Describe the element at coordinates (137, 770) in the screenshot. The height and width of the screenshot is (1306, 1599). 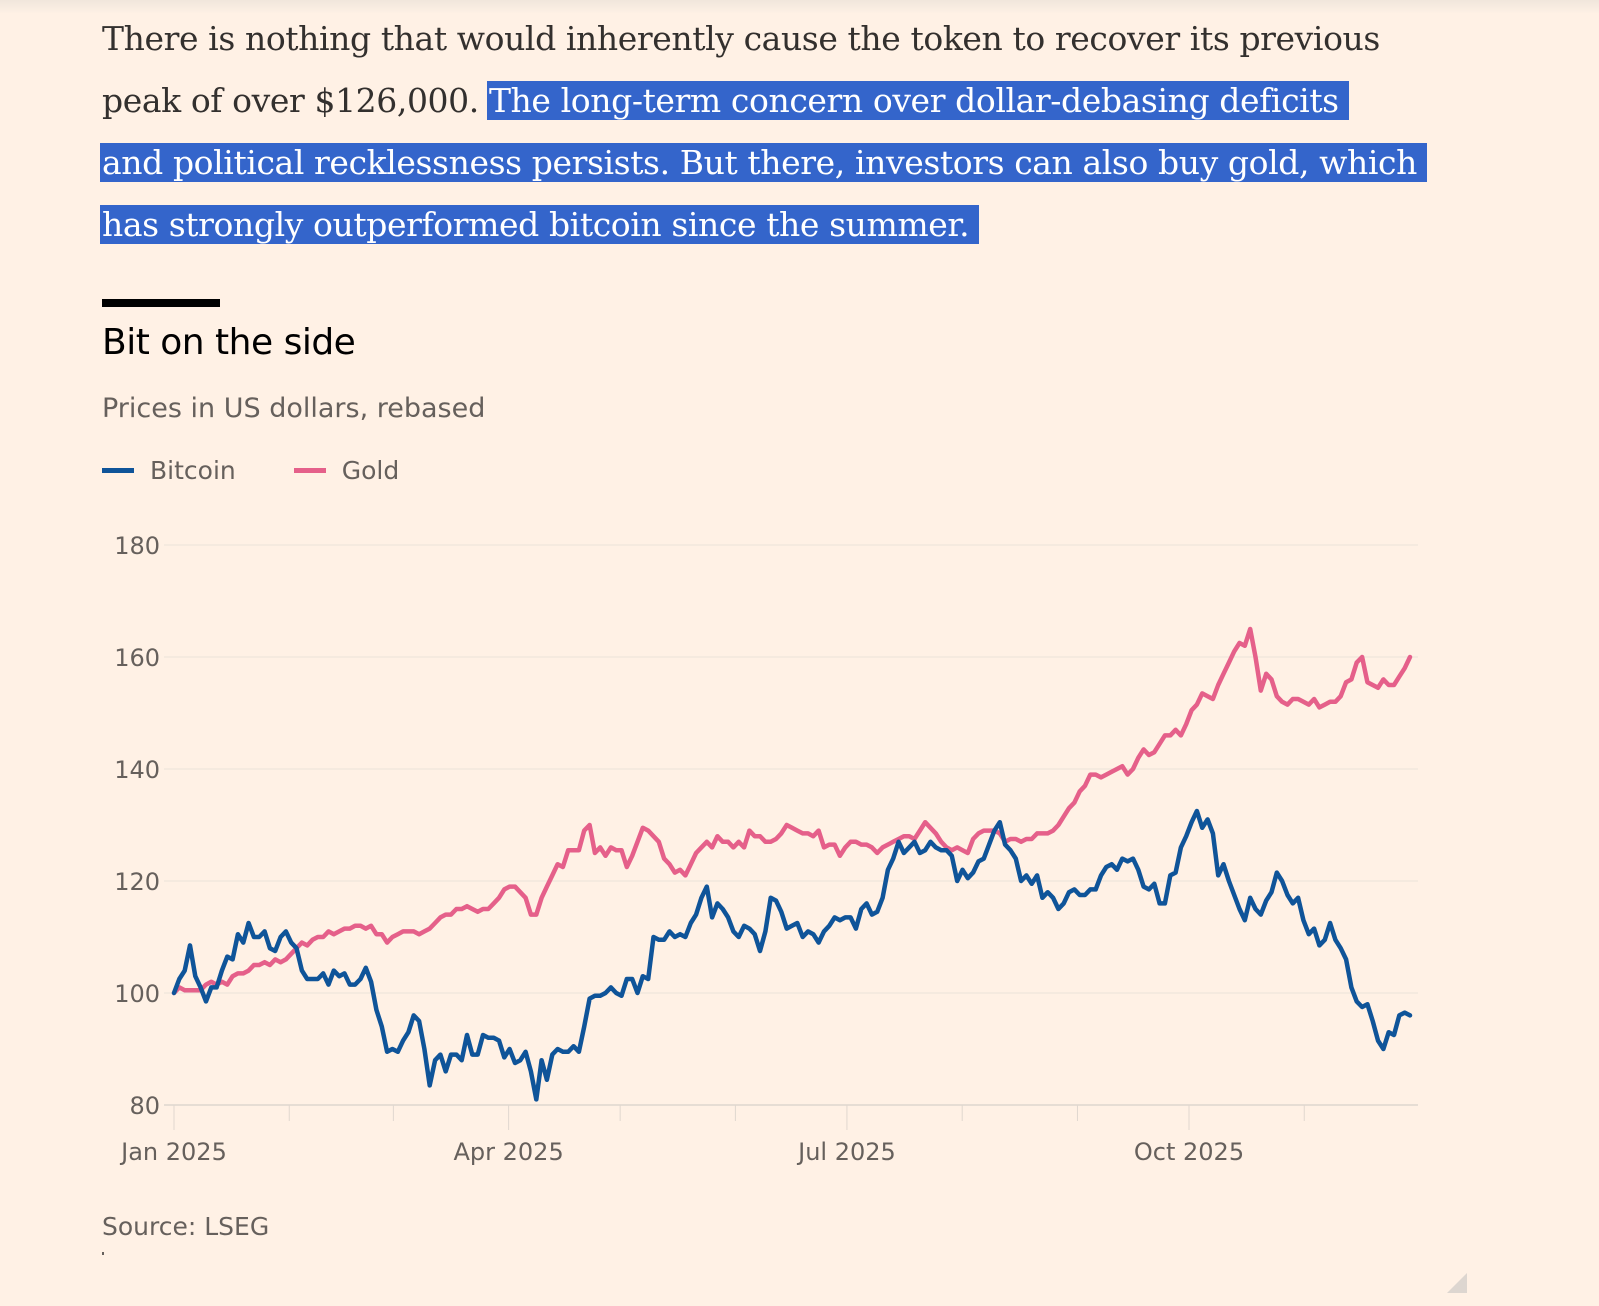
I see `y-tick-label: 140` at that location.